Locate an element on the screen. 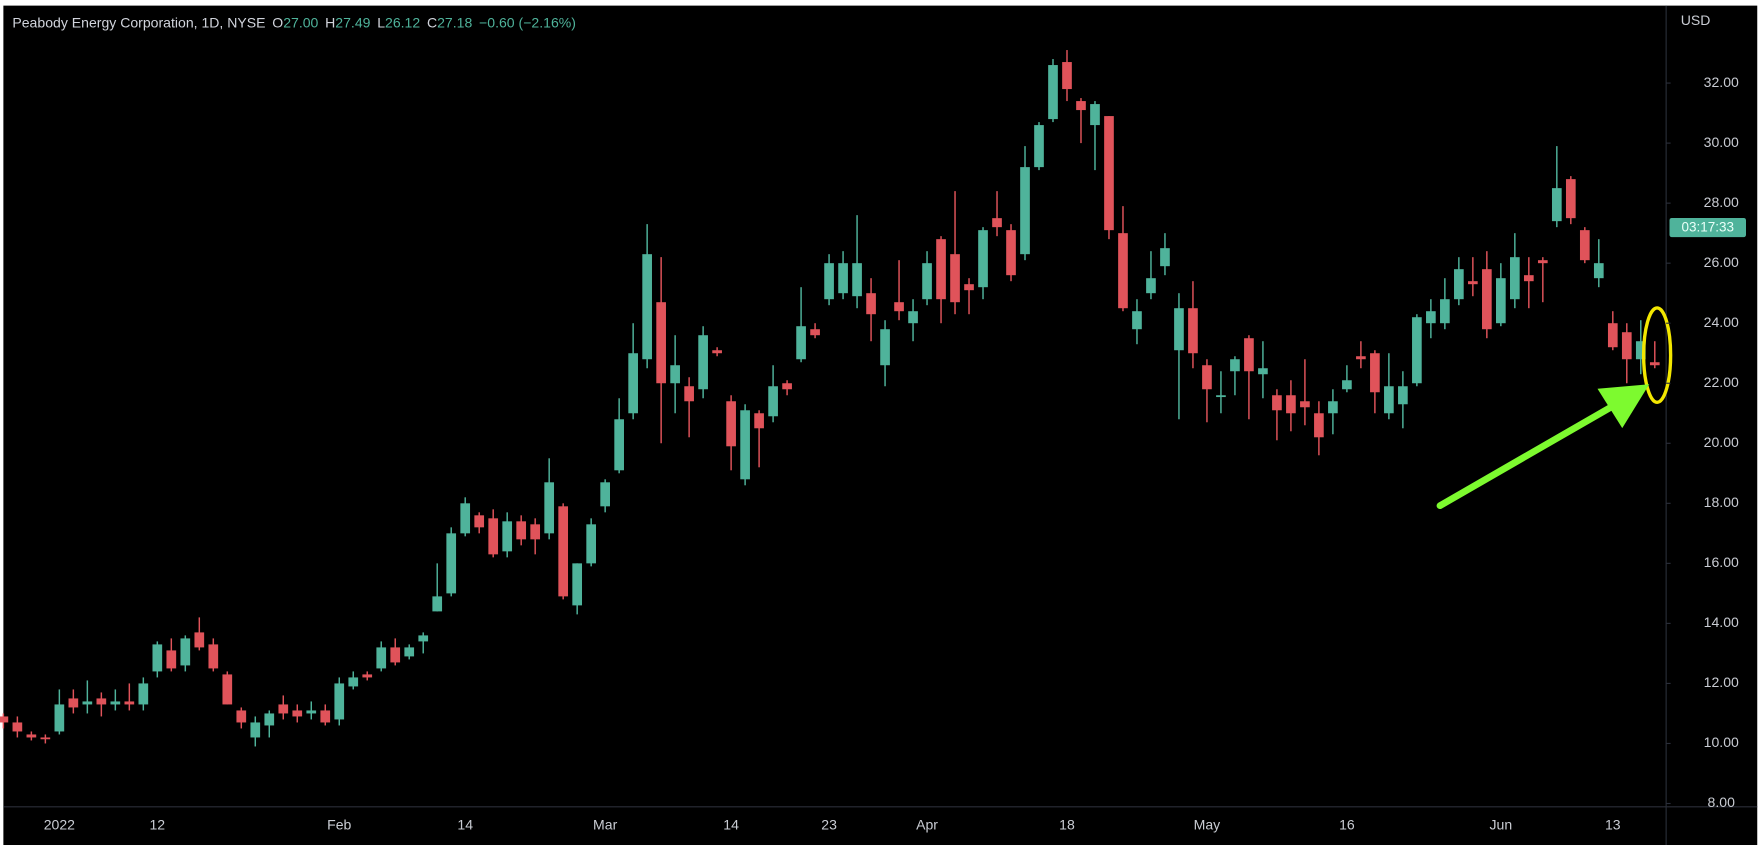  header-value: 27.18 is located at coordinates (454, 22).